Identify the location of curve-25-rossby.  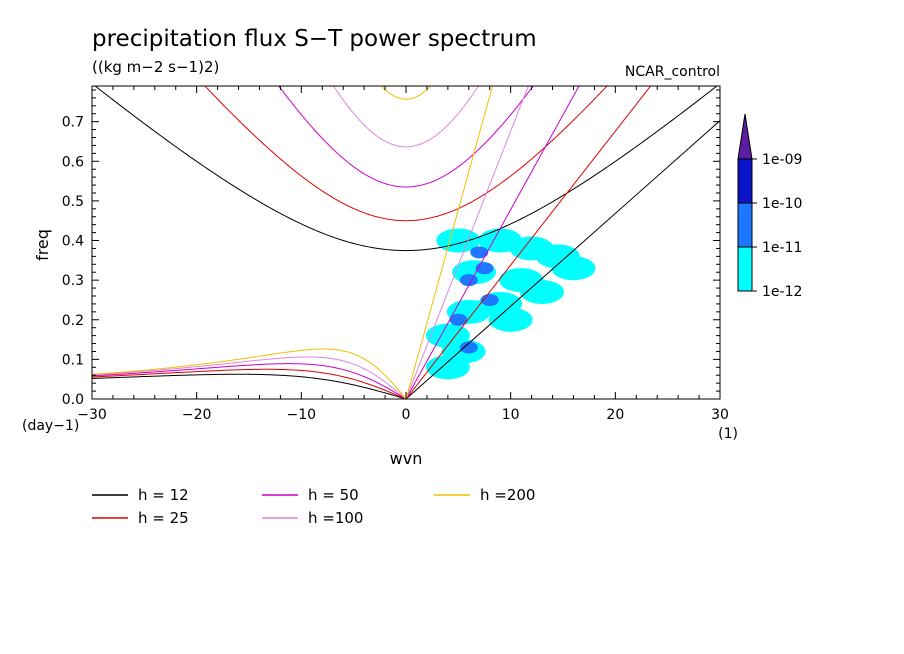
(249, 383).